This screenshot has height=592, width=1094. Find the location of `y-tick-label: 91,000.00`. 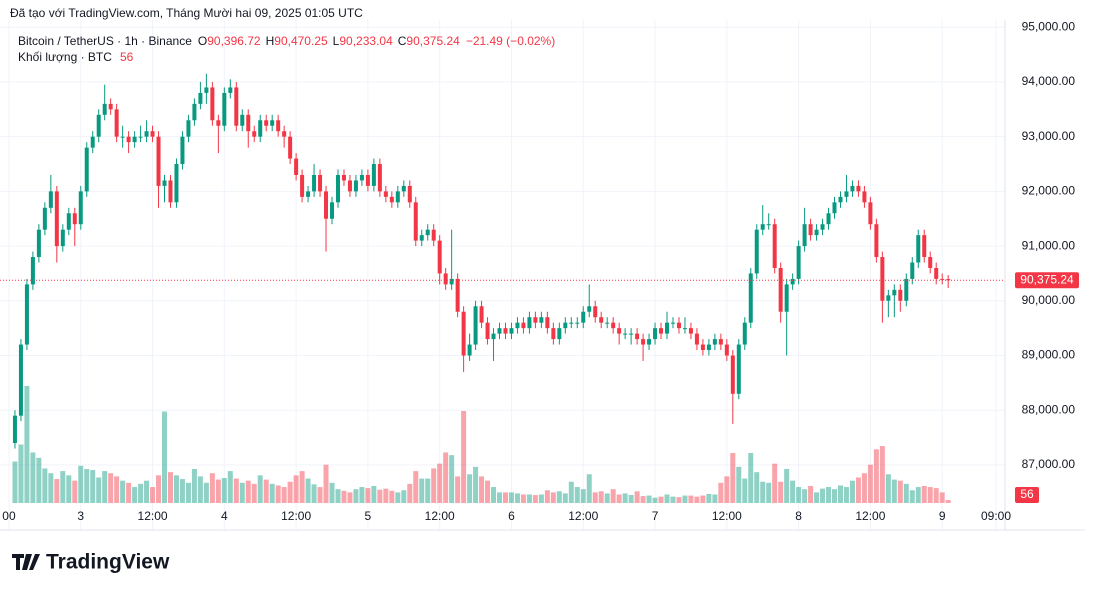

y-tick-label: 91,000.00 is located at coordinates (1049, 245).